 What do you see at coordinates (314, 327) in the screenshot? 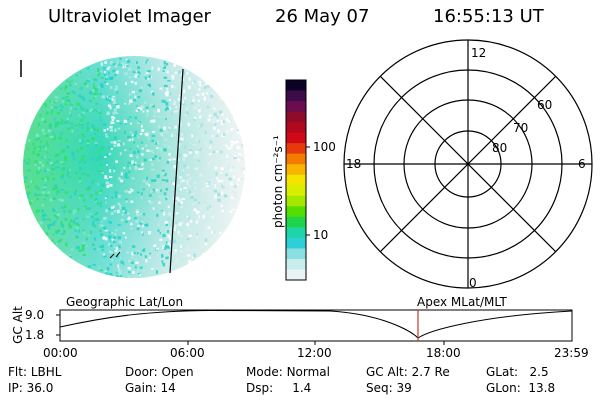
I see `altitude-timeline` at bounding box center [314, 327].